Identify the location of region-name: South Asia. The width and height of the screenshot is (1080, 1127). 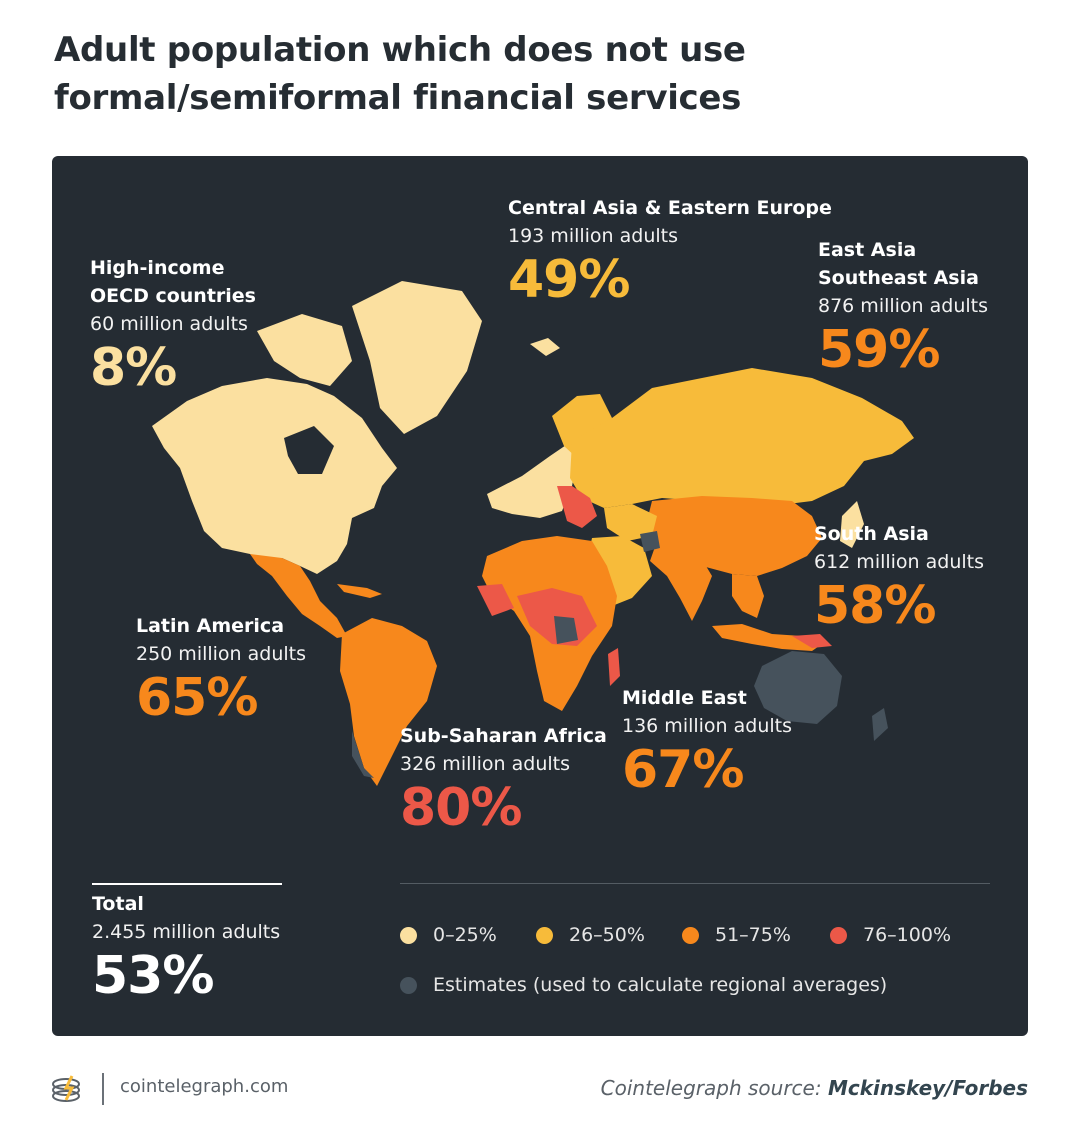
(871, 534).